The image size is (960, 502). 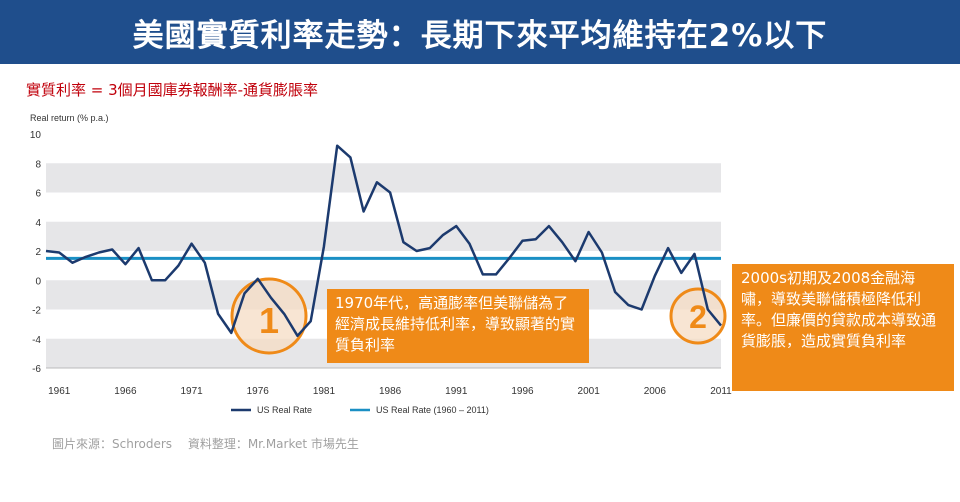 I want to click on x-tick-label: 2006, so click(x=655, y=391).